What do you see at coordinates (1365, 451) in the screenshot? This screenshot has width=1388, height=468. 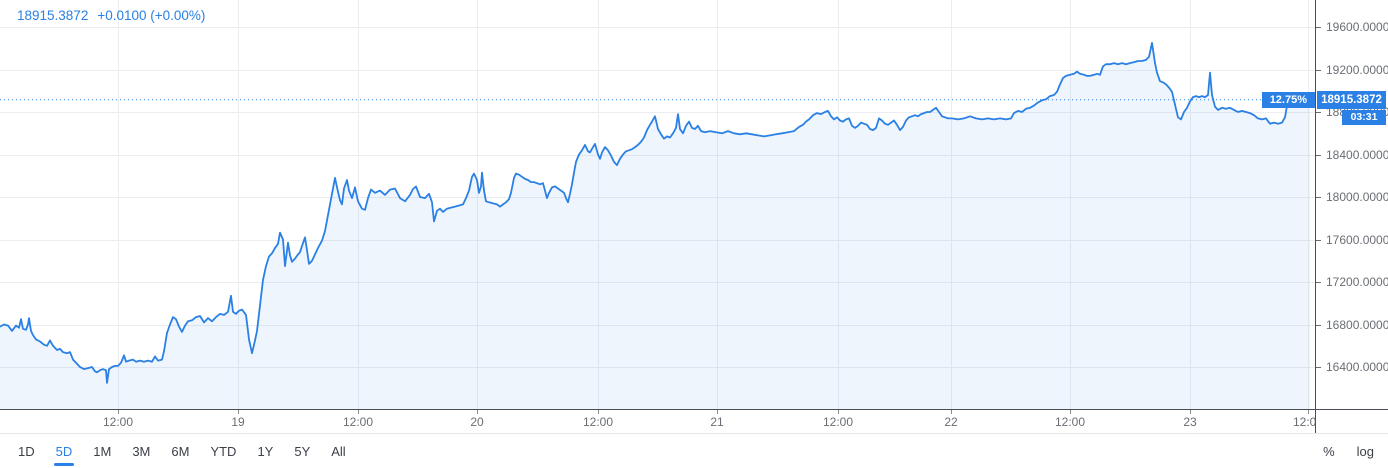 I see `log-scale-button: log` at bounding box center [1365, 451].